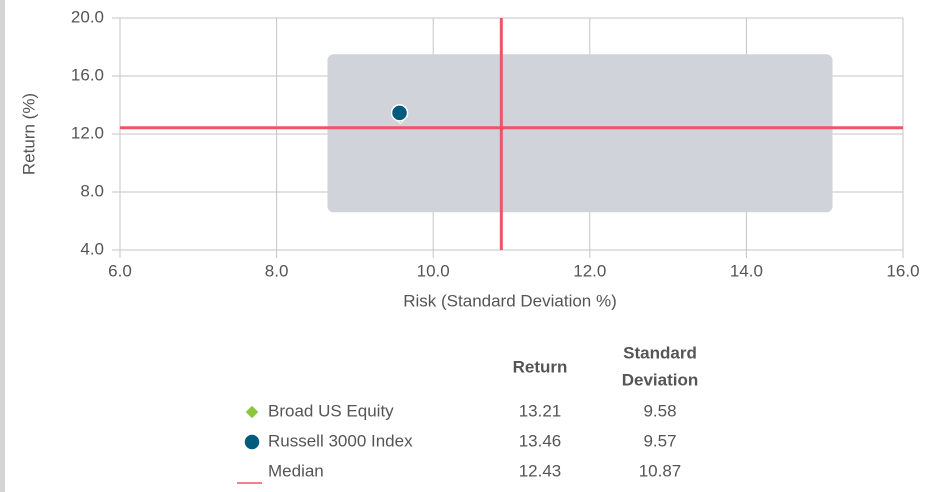 The image size is (947, 492). Describe the element at coordinates (340, 440) in the screenshot. I see `legend-label: Russell 3000 Index` at that location.